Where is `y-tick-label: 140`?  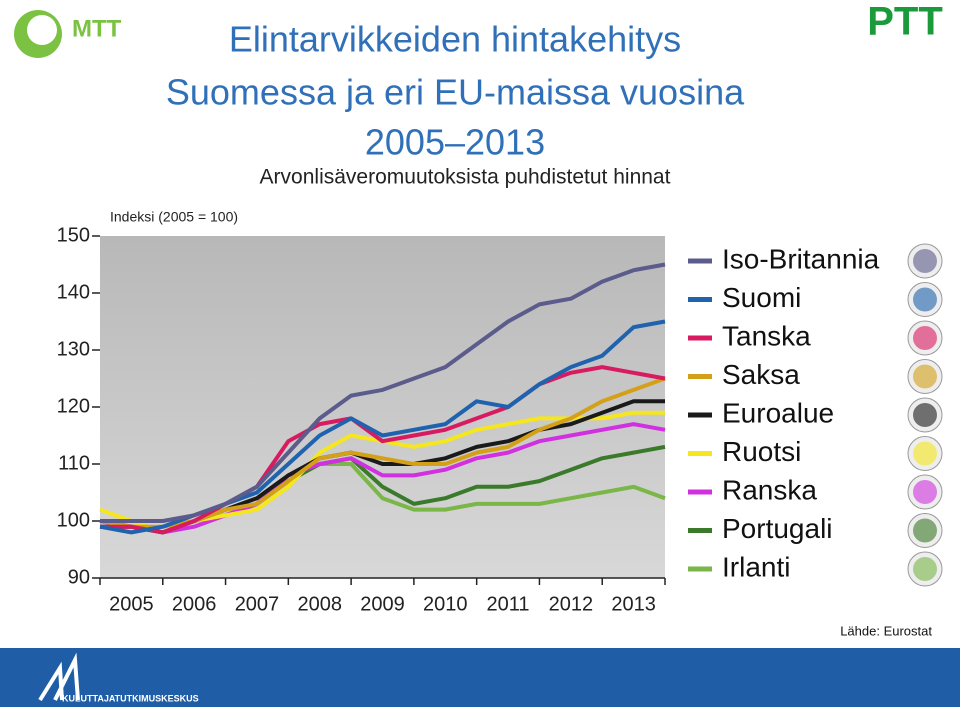 y-tick-label: 140 is located at coordinates (73, 292).